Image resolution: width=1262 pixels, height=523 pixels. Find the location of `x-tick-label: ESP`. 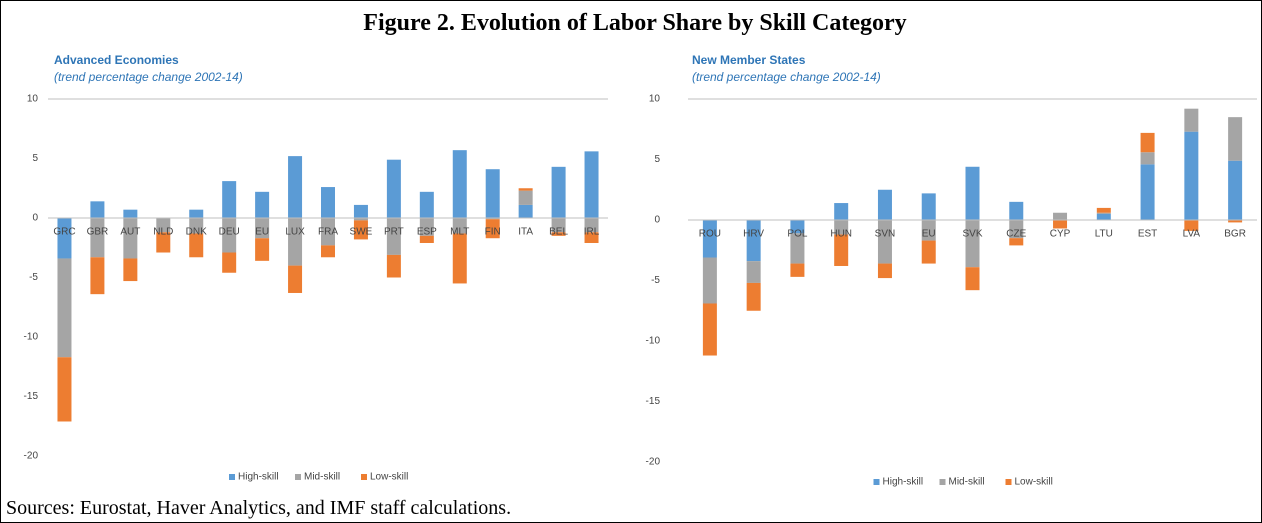

x-tick-label: ESP is located at coordinates (427, 232).